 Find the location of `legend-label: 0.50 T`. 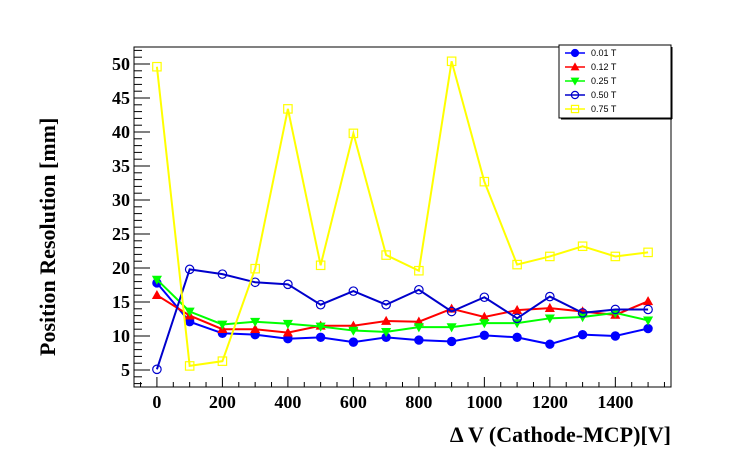

legend-label: 0.50 T is located at coordinates (604, 95).